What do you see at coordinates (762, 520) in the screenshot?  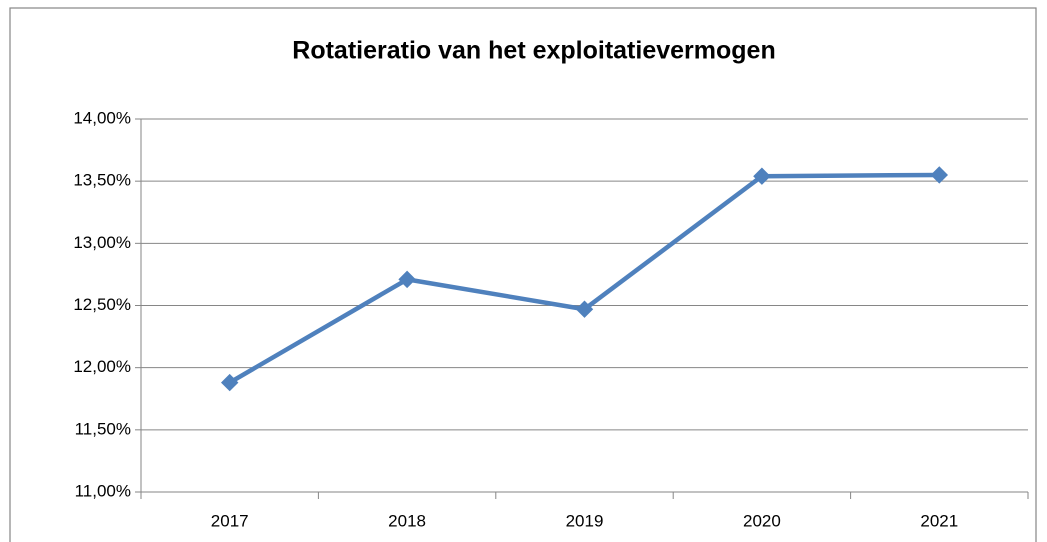 I see `x-tick-label: 2020` at bounding box center [762, 520].